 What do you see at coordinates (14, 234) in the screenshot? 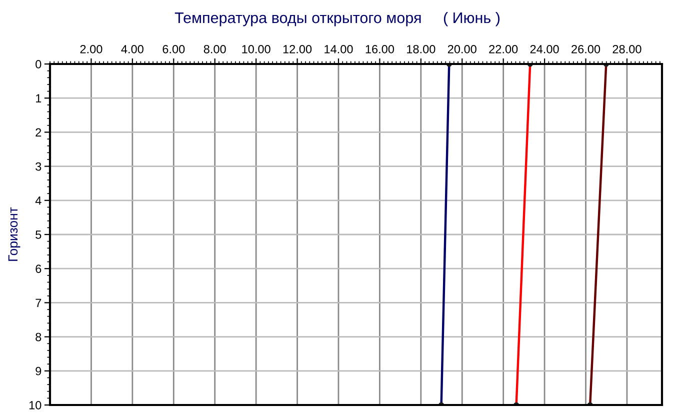
I see `y-axis-title: Горизонт` at bounding box center [14, 234].